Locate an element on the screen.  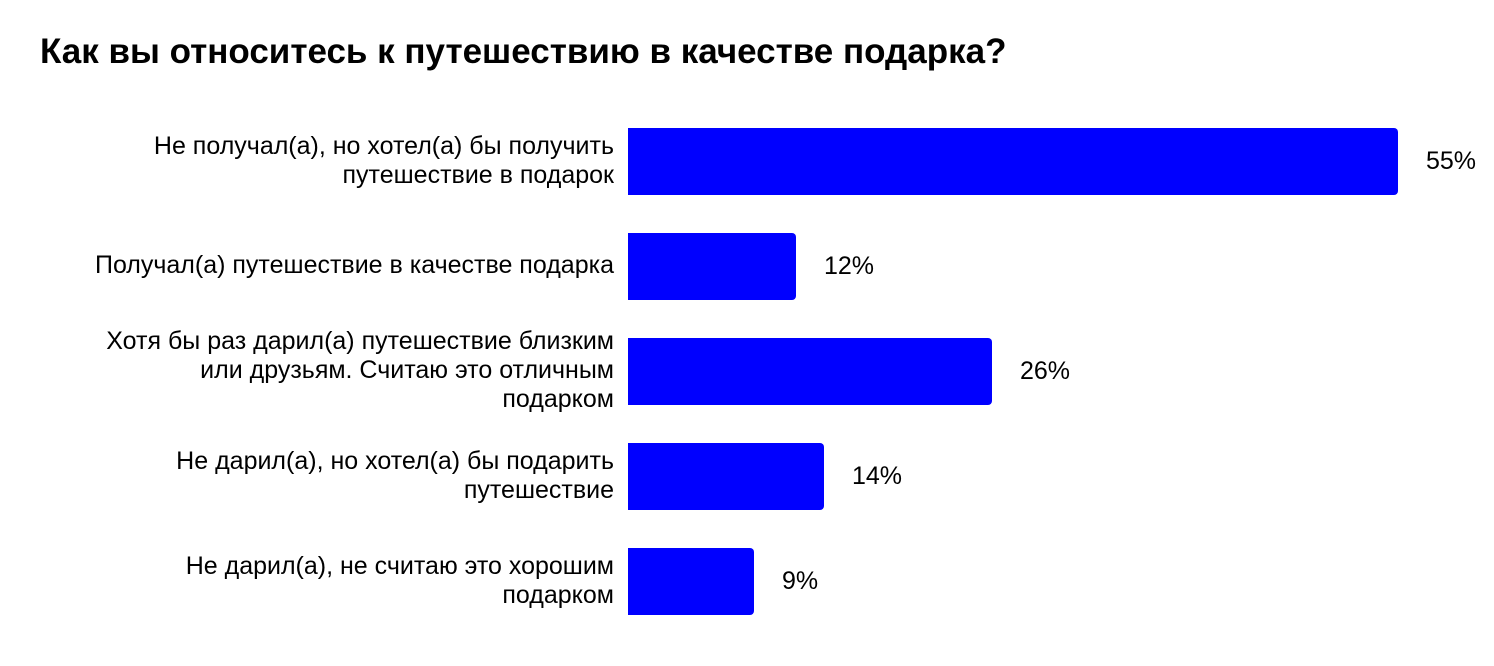
value-label-1: 55% is located at coordinates (1451, 160).